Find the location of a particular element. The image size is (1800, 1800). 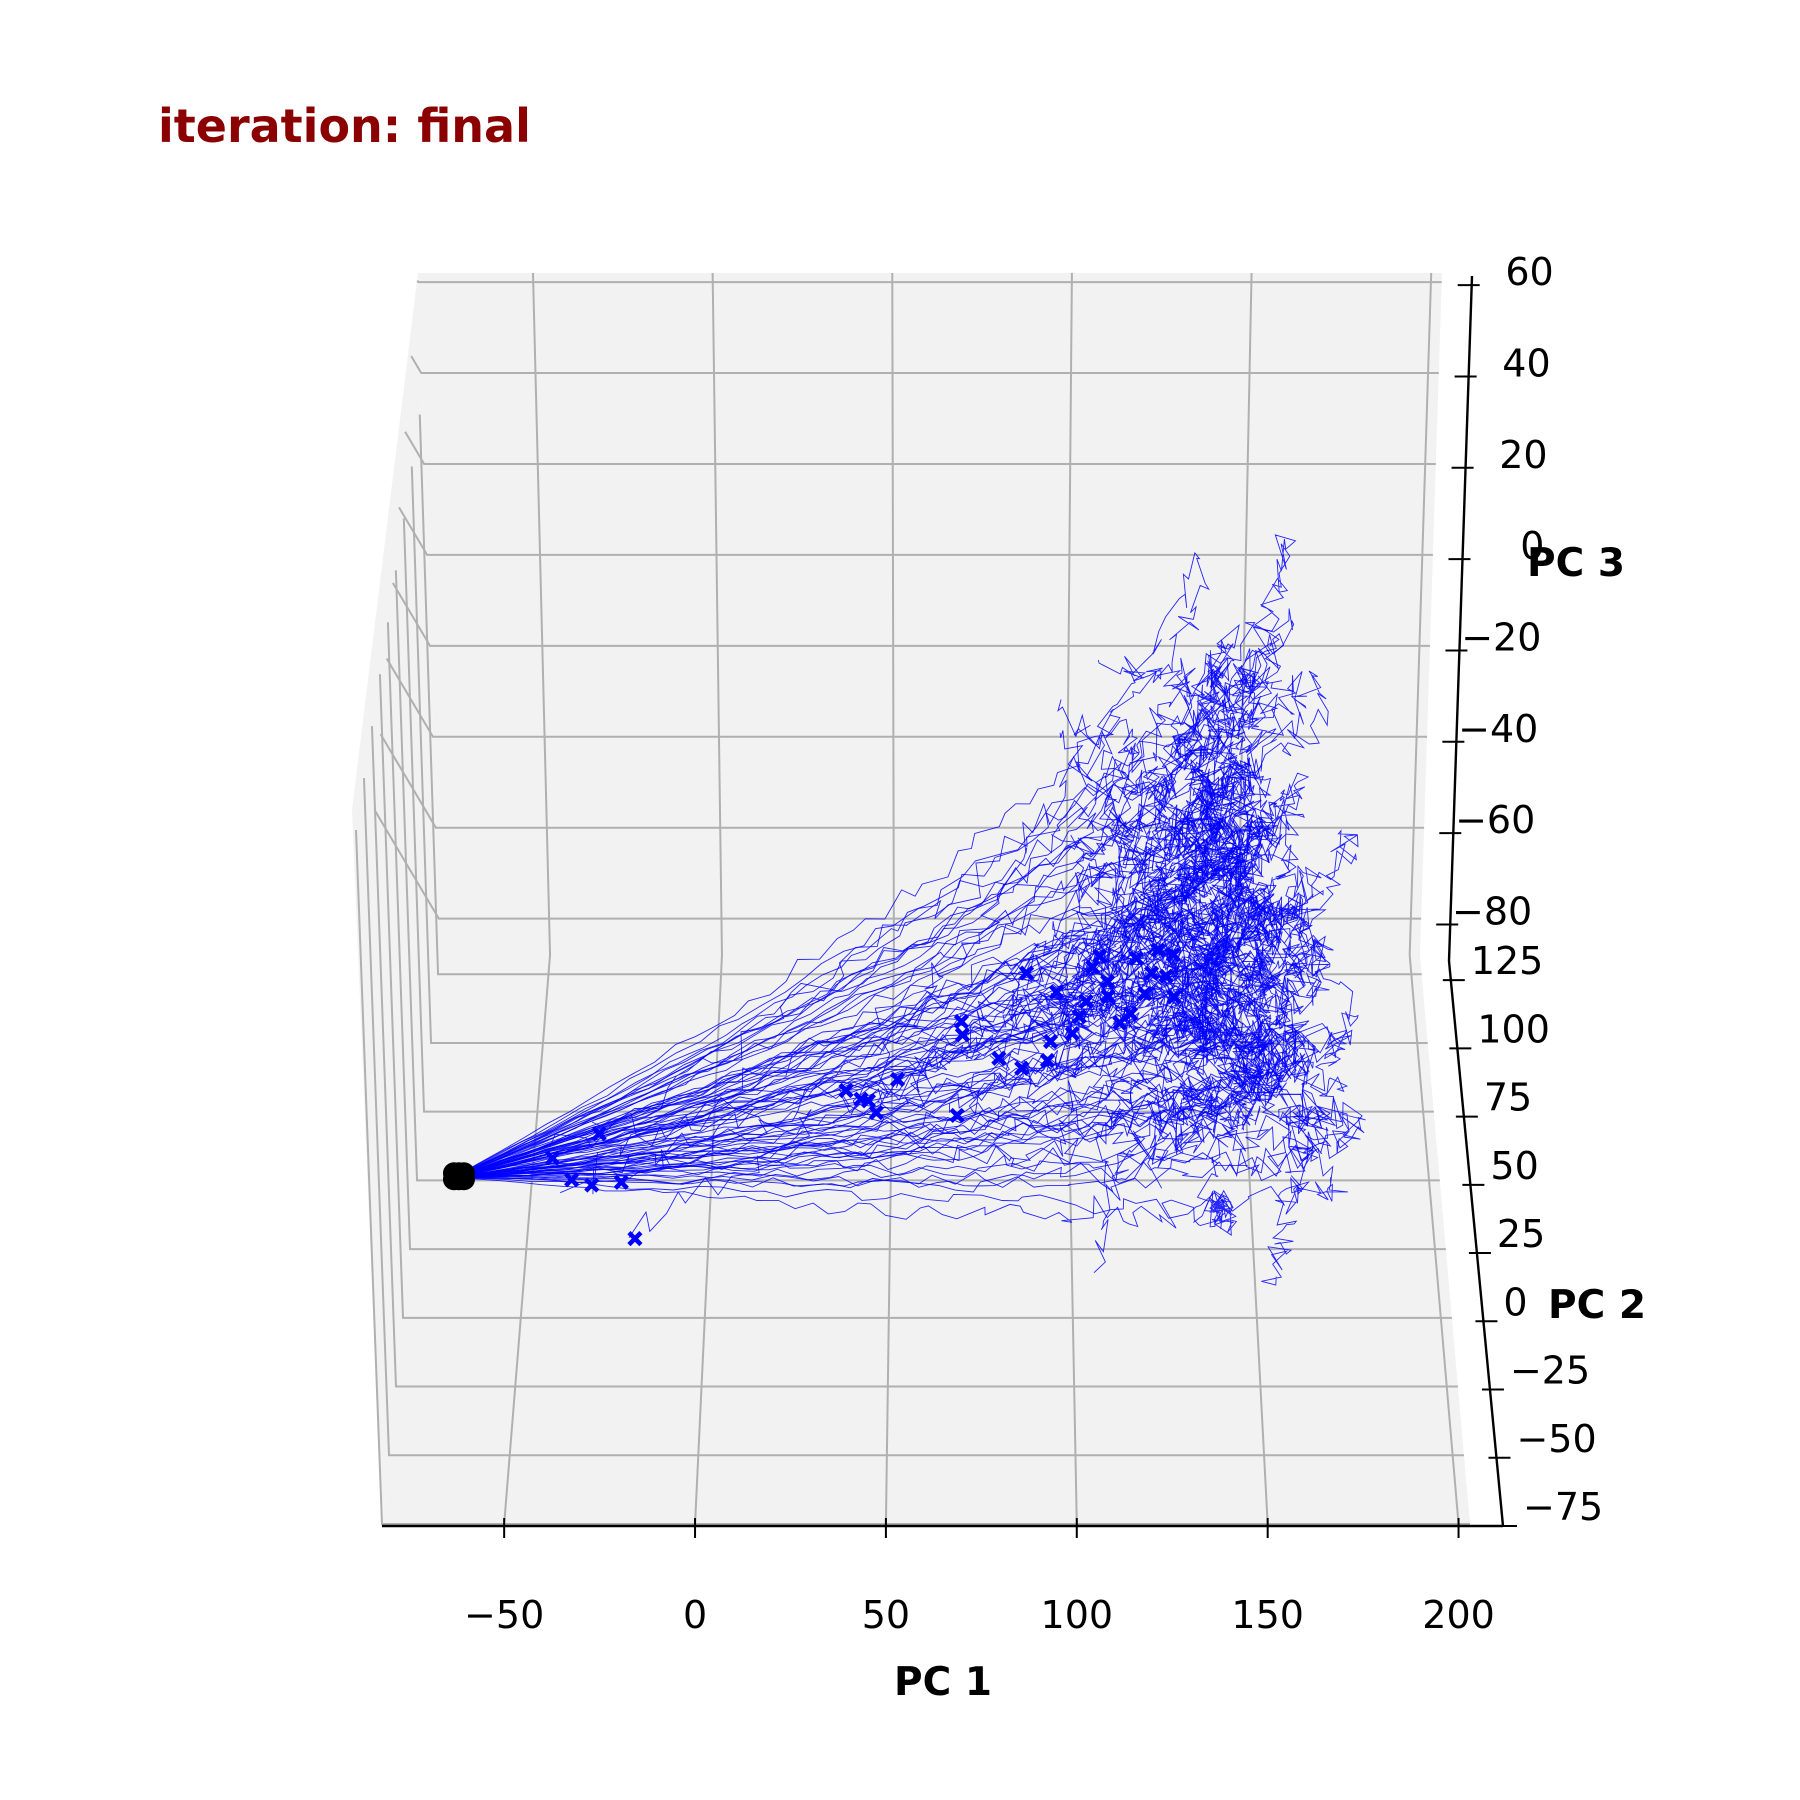

y-tick-label: 0 is located at coordinates (1515, 1302).